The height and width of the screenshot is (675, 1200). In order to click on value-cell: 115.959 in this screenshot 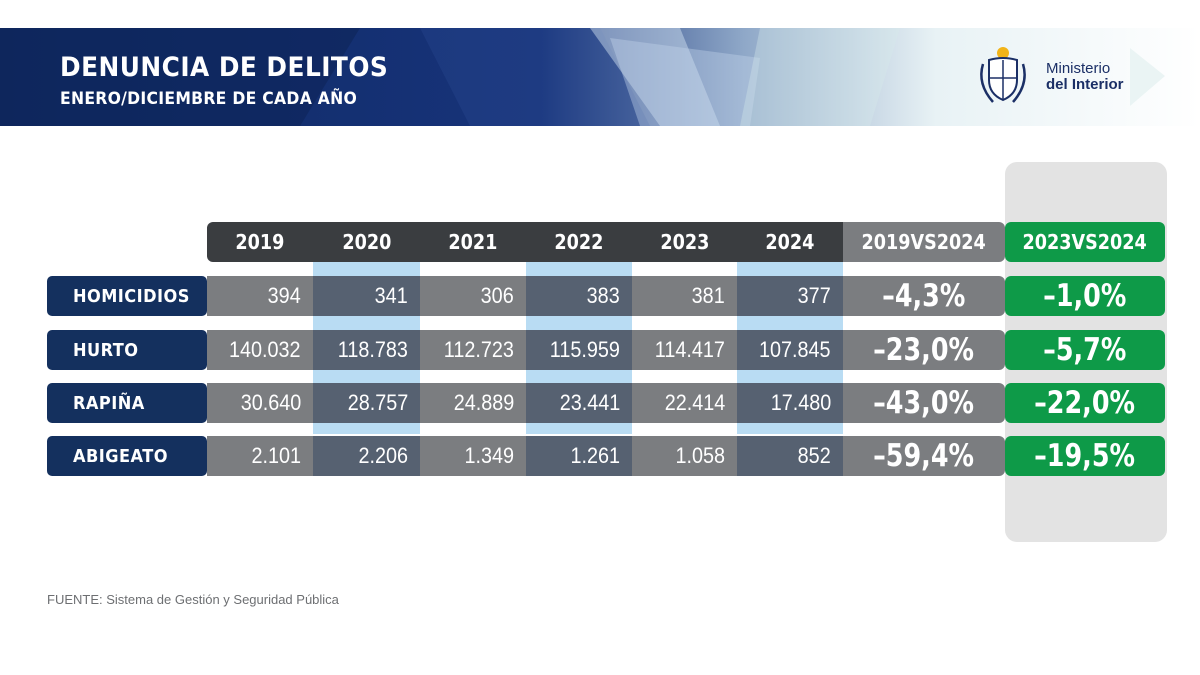, I will do `click(579, 350)`.